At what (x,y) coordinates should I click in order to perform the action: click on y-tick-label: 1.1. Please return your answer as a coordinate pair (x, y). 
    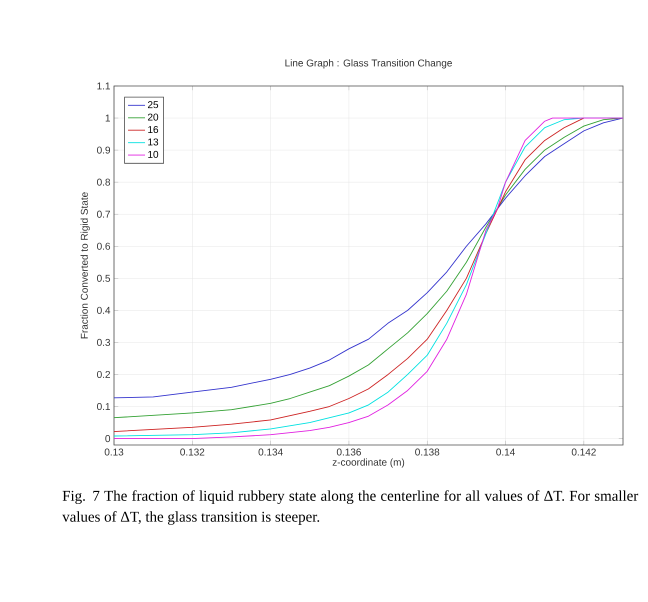
    Looking at the image, I should click on (103, 86).